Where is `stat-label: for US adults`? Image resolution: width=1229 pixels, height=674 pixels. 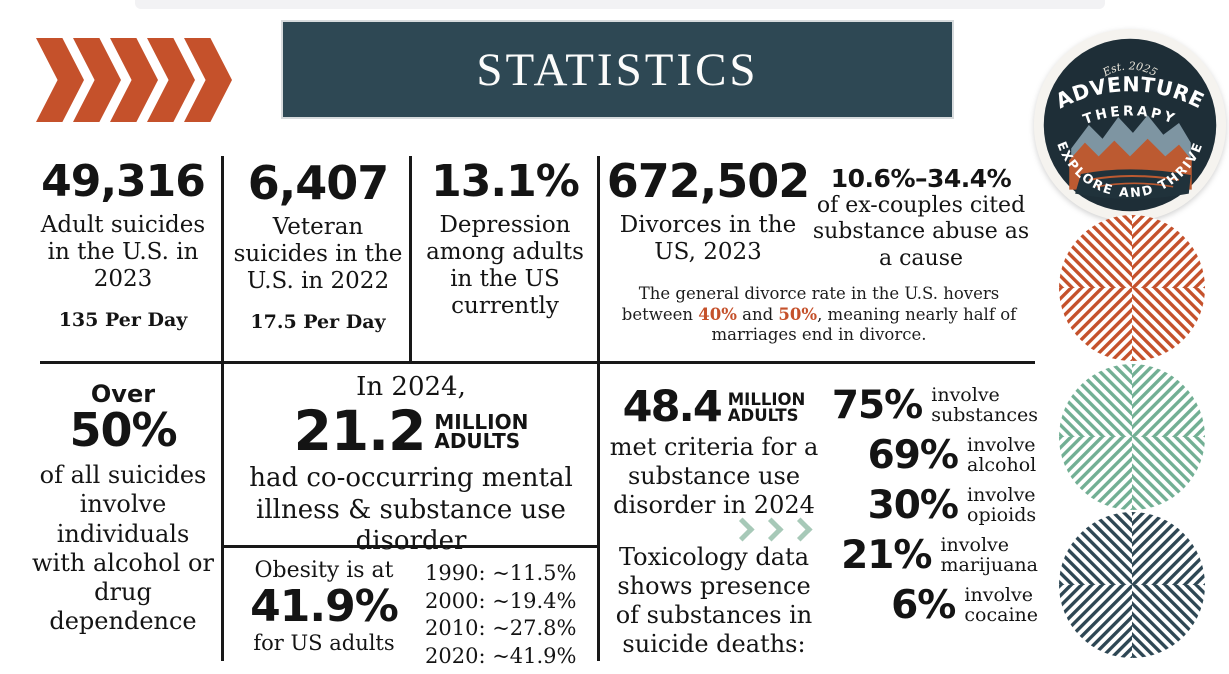 stat-label: for US adults is located at coordinates (324, 643).